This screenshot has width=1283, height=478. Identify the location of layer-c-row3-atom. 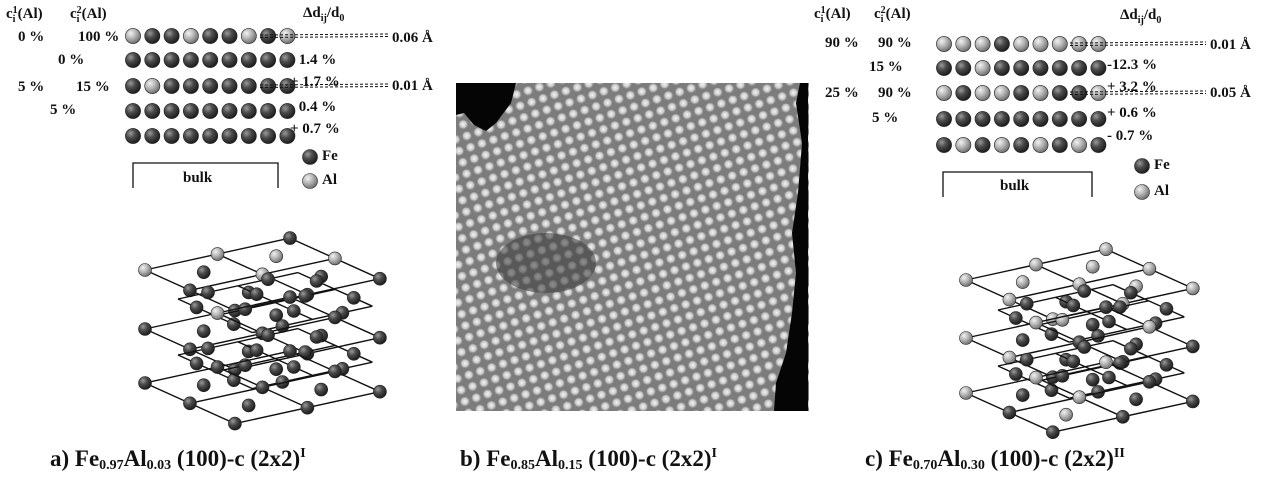
(963, 93).